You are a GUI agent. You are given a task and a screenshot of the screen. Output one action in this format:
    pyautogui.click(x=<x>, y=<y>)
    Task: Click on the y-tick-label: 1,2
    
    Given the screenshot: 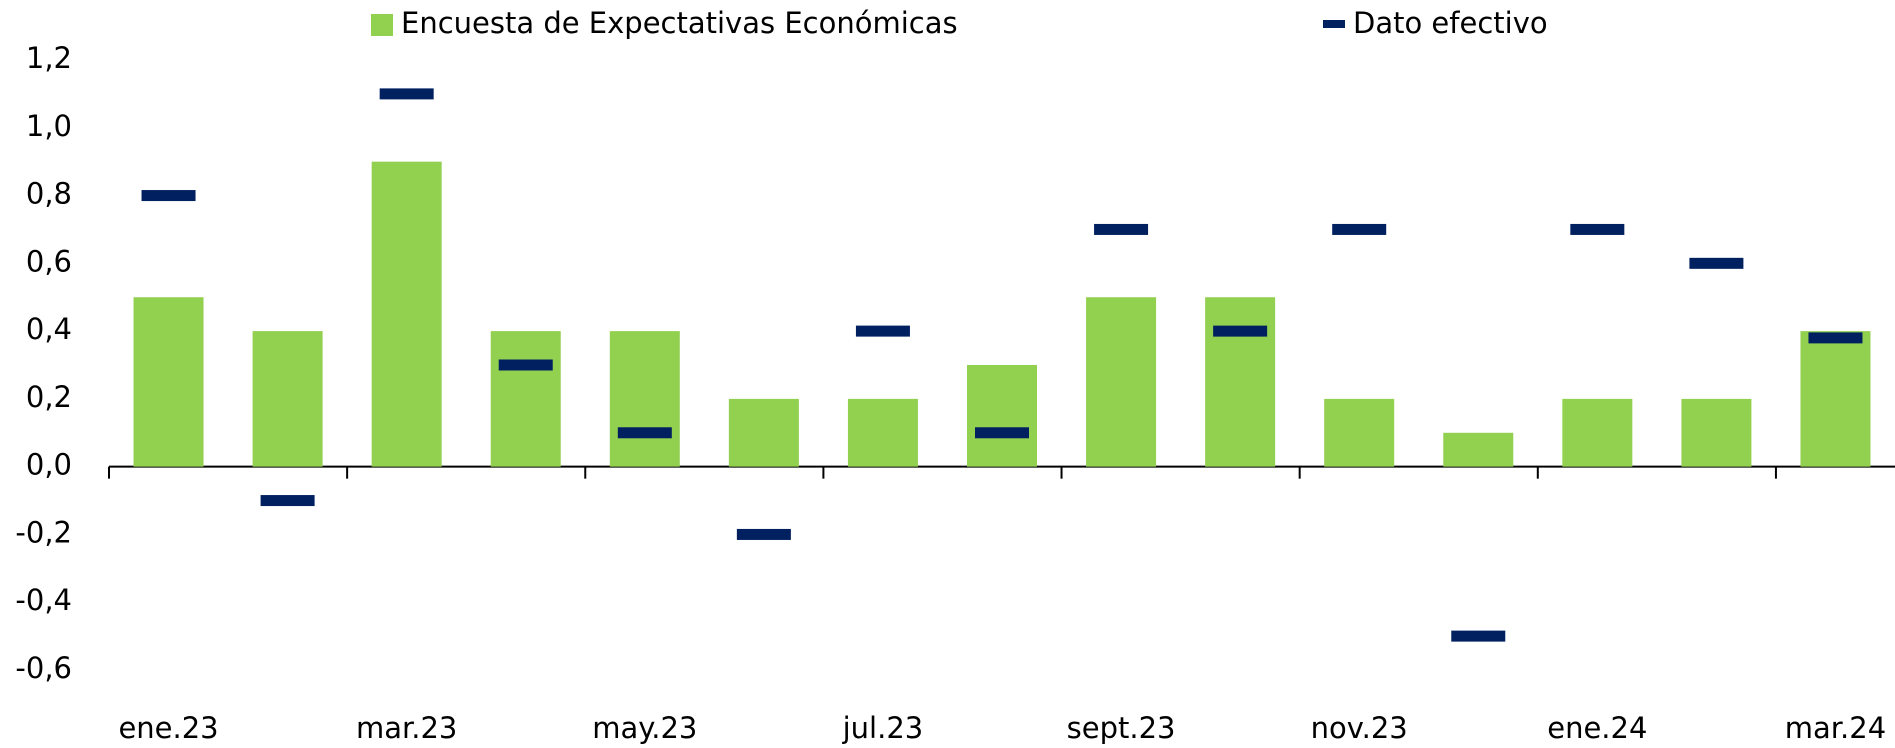 What is the action you would take?
    pyautogui.click(x=49, y=58)
    